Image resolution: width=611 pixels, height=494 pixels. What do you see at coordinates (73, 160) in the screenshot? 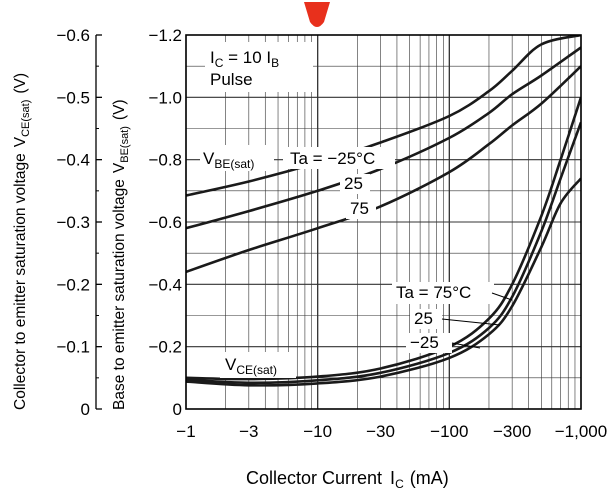
I see `y-left-tick-label: −0.4` at bounding box center [73, 160].